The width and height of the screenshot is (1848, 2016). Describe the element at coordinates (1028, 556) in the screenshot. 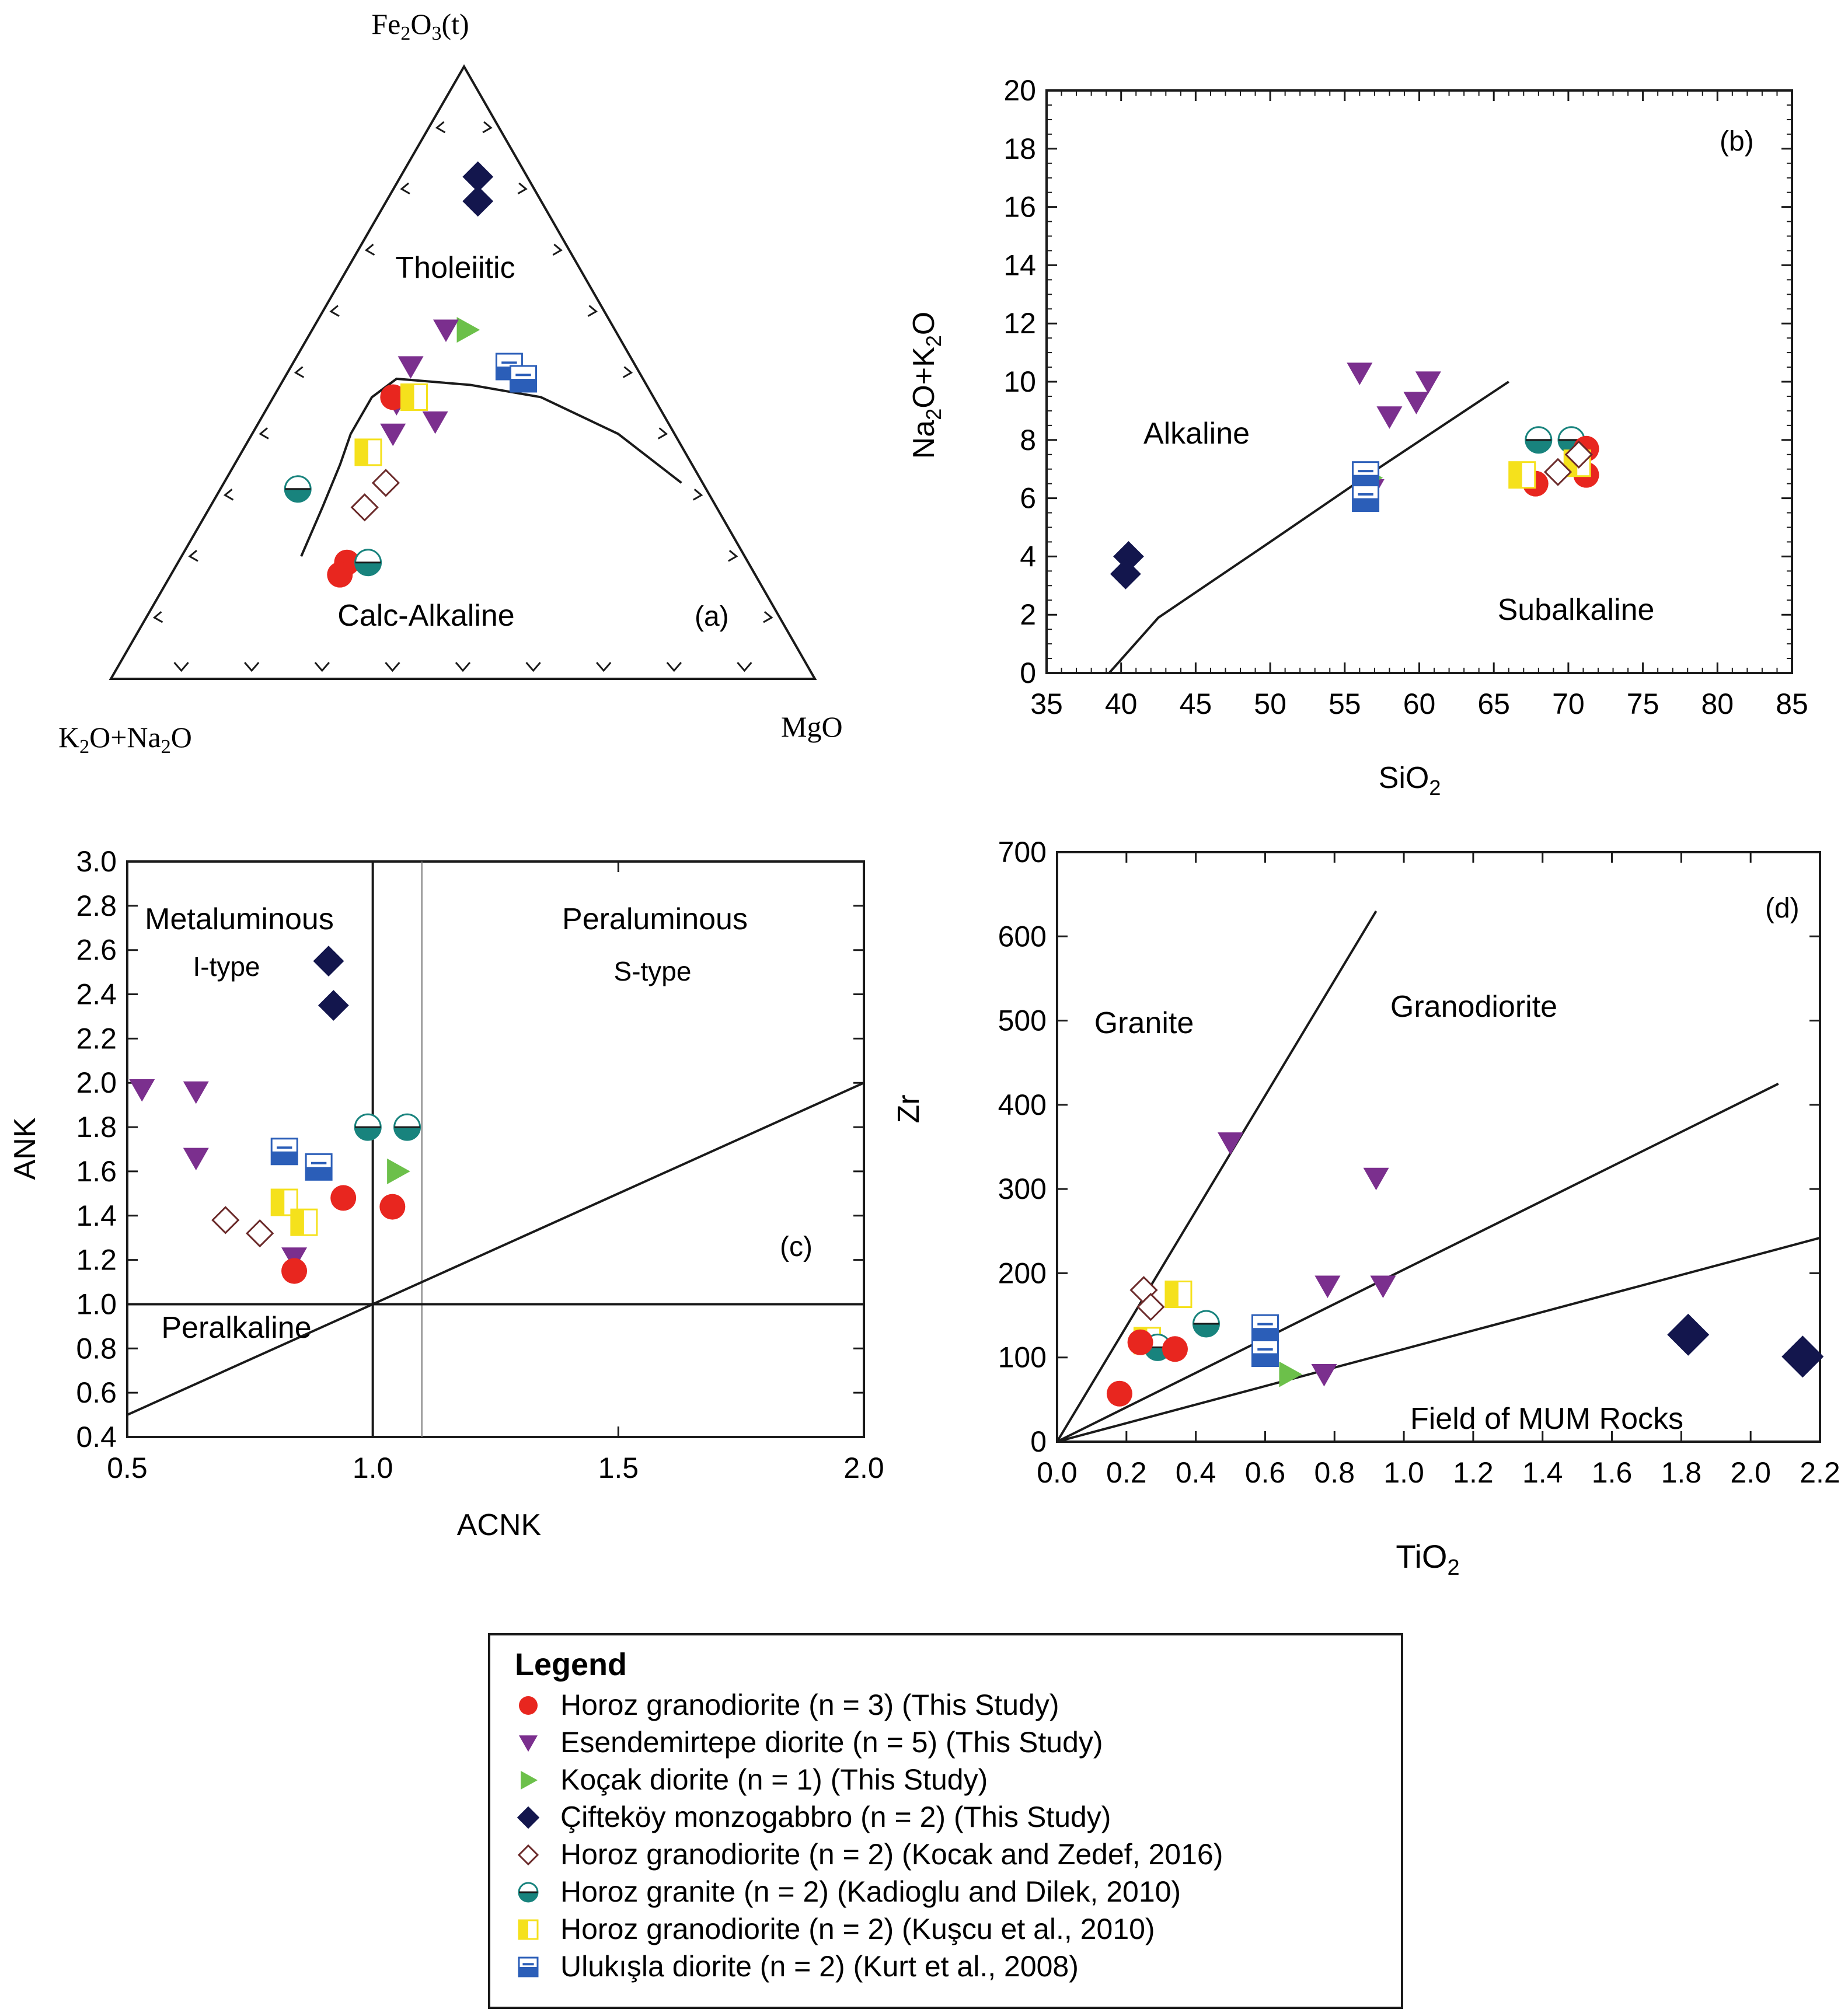

I see `y-tick-label: 4` at that location.